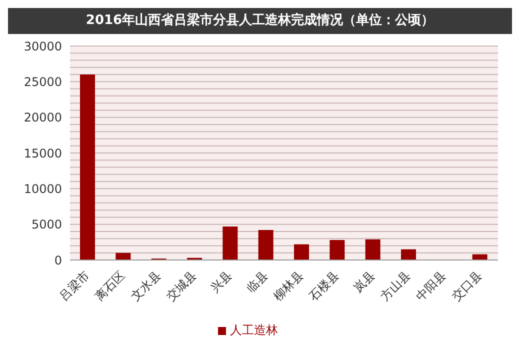 The height and width of the screenshot is (349, 520). Describe the element at coordinates (324, 286) in the screenshot. I see `x-tick-label: 石楼县` at that location.